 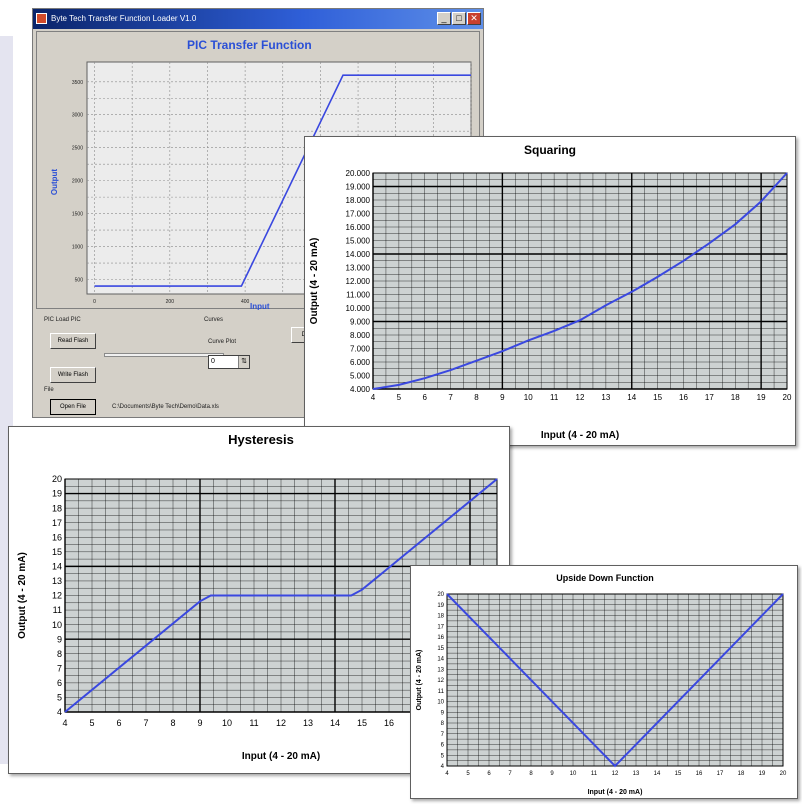 I want to click on y-tick-label: 16.000, so click(x=358, y=227).